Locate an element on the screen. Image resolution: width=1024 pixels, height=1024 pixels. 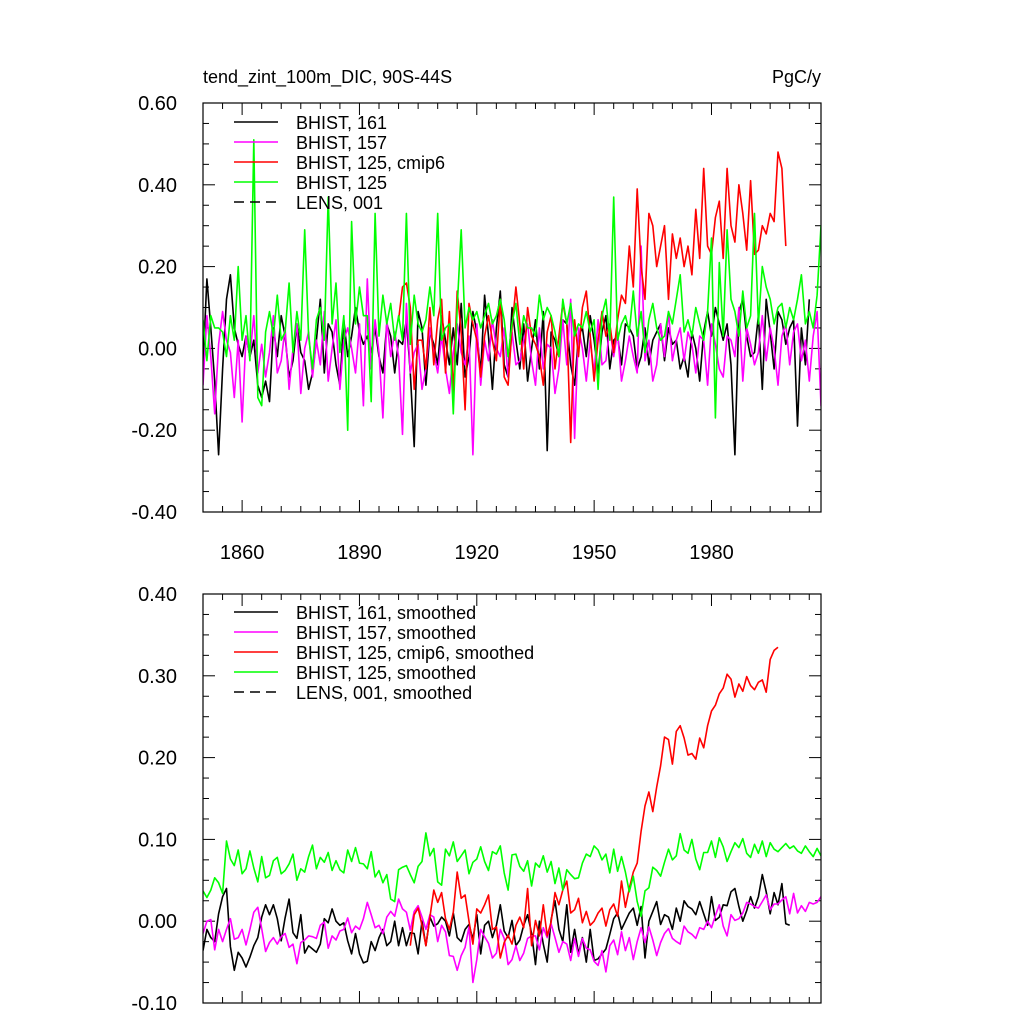
chart-title: tend_zint_100m_DIC, 90S-44S is located at coordinates (327, 77).